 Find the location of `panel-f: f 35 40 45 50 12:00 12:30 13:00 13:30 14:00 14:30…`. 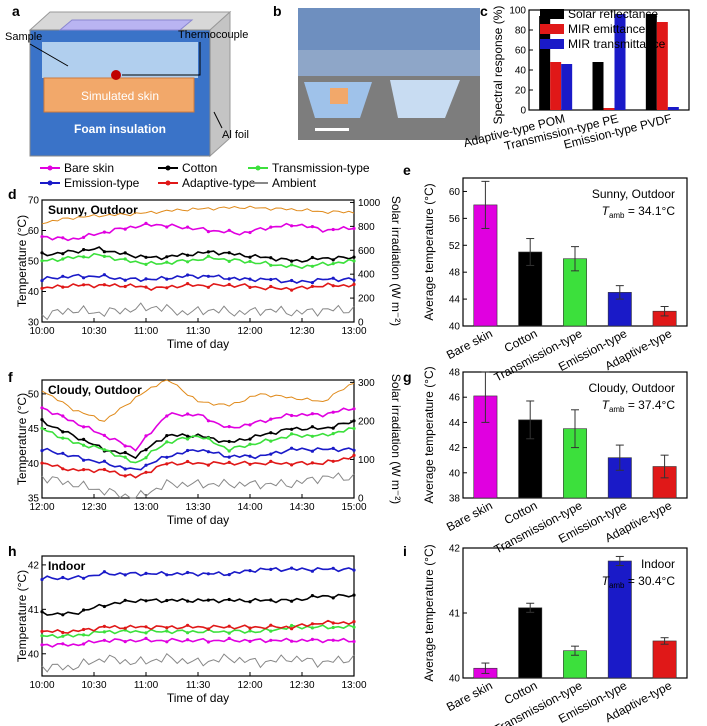

panel-f: f 35 40 45 50 12:00 12:30 13:00 13:30 14:00 14:30… is located at coordinates (205, 448).